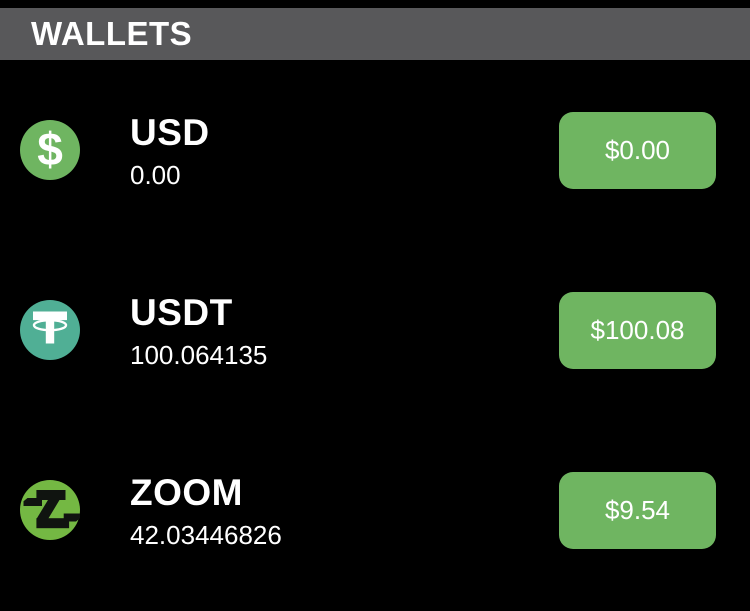 This screenshot has height=611, width=750. I want to click on wallet-symbol: USDT, so click(181, 312).